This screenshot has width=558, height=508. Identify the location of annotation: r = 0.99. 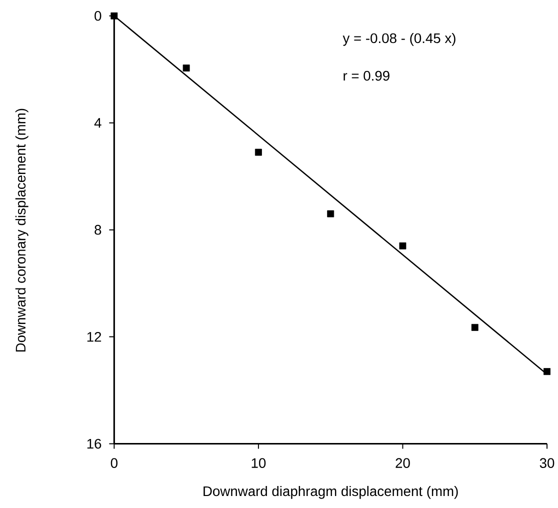
(367, 75).